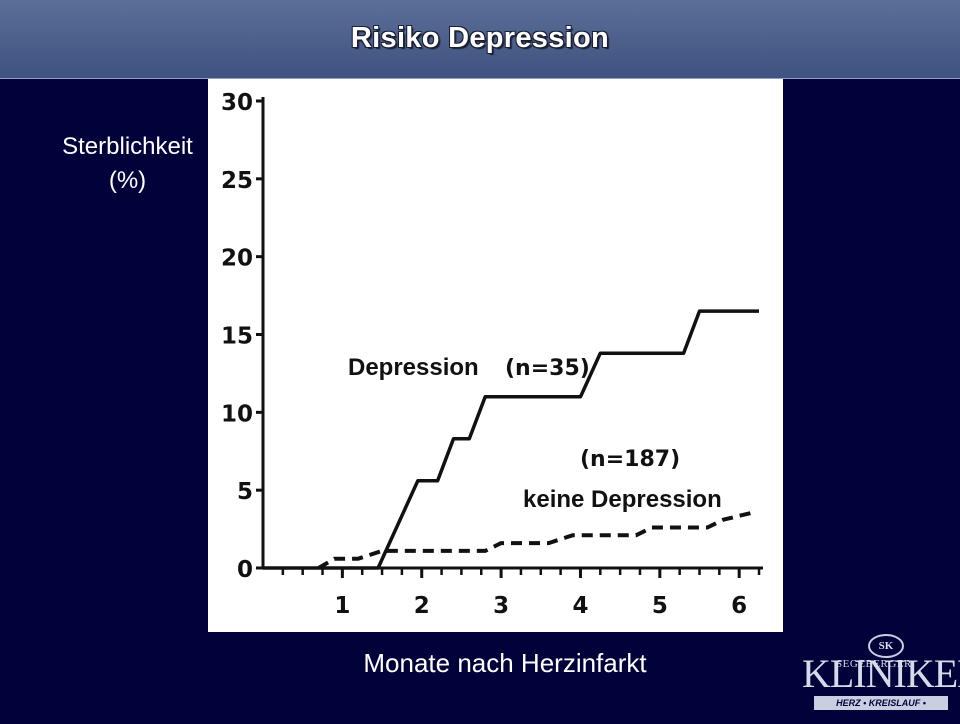 The image size is (960, 724). I want to click on y-axis-label-line2: (%), so click(127, 180).